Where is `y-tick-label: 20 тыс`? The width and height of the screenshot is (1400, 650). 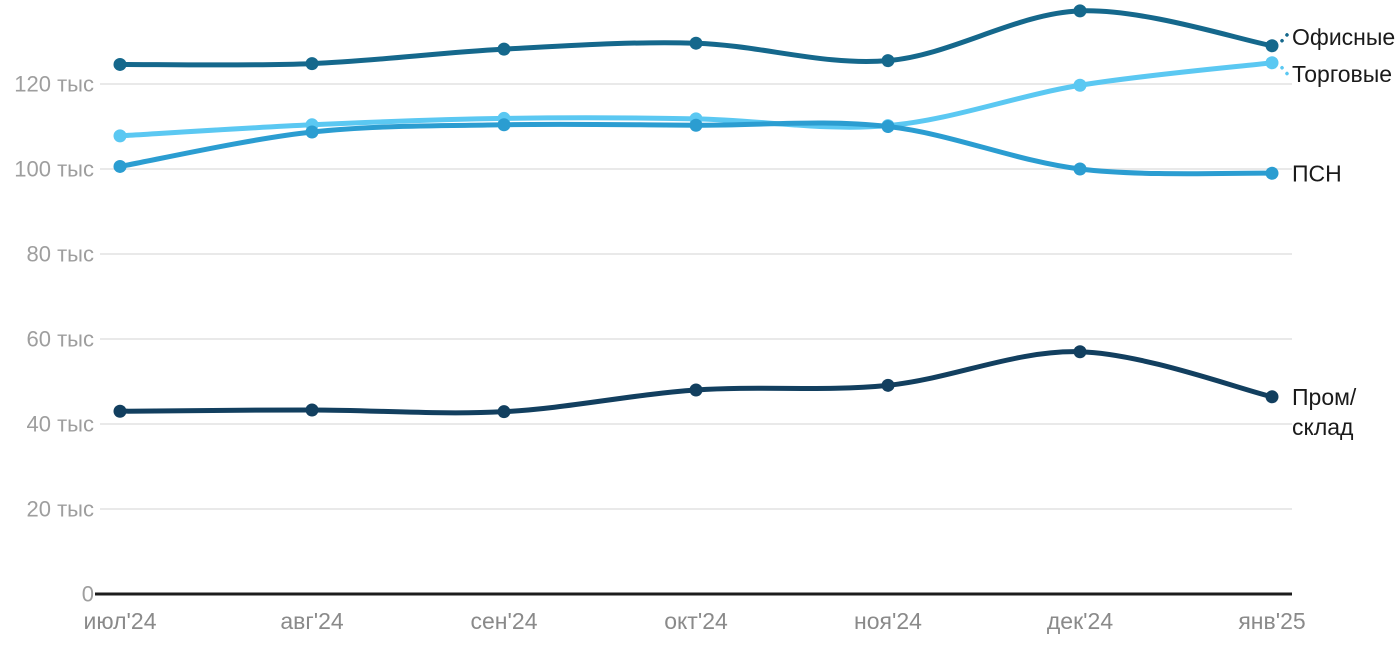 y-tick-label: 20 тыс is located at coordinates (60, 509).